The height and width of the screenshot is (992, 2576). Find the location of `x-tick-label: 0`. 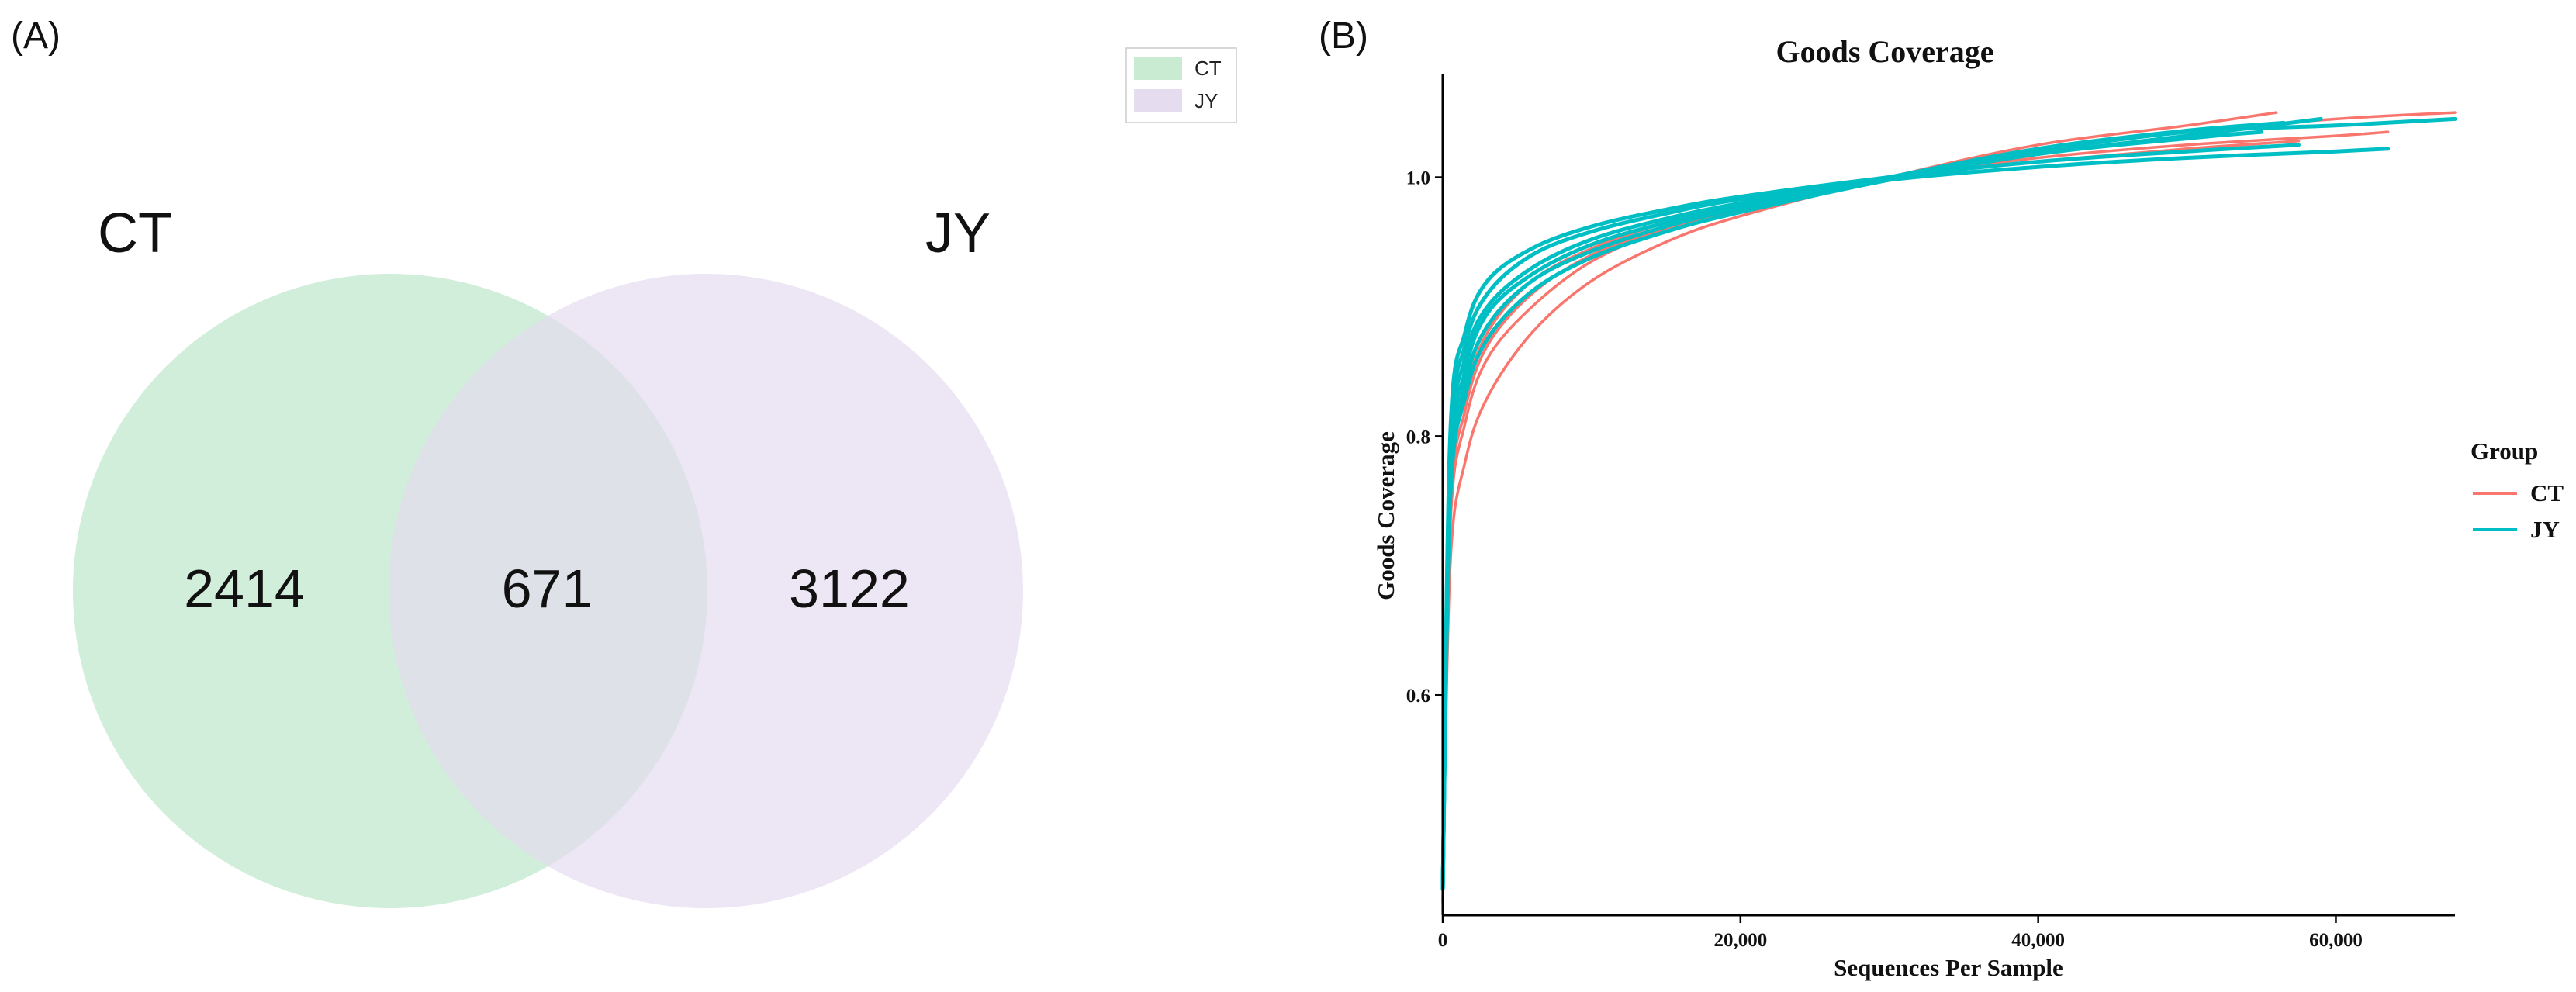

x-tick-label: 0 is located at coordinates (1443, 941).